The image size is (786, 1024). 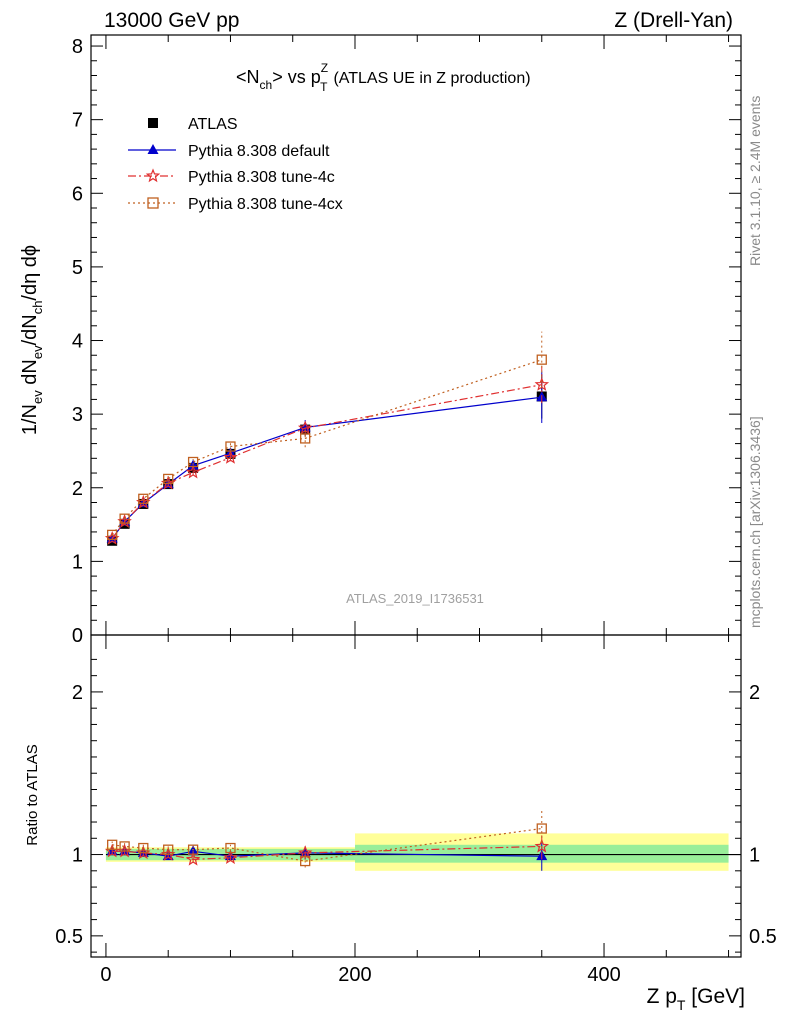 What do you see at coordinates (153, 175) in the screenshot?
I see `legend-marker-tune-4c` at bounding box center [153, 175].